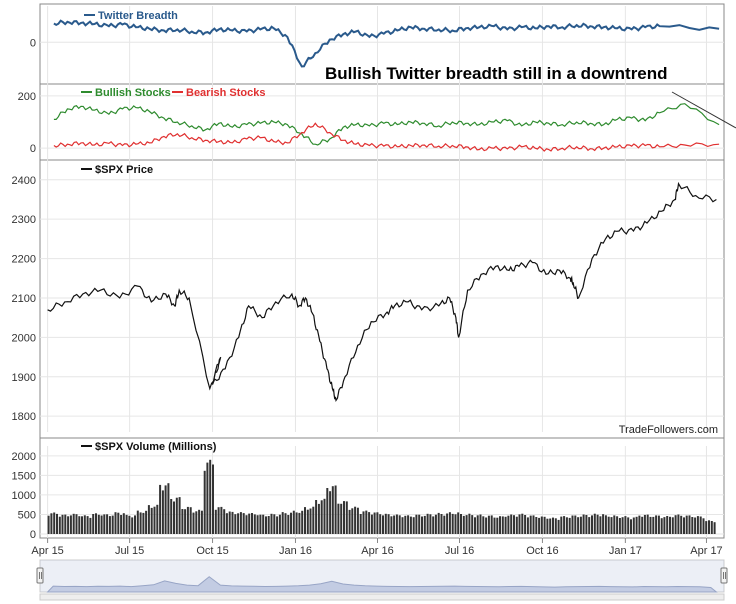 The width and height of the screenshot is (736, 604). I want to click on y-tick-label: 1000, so click(24, 496).